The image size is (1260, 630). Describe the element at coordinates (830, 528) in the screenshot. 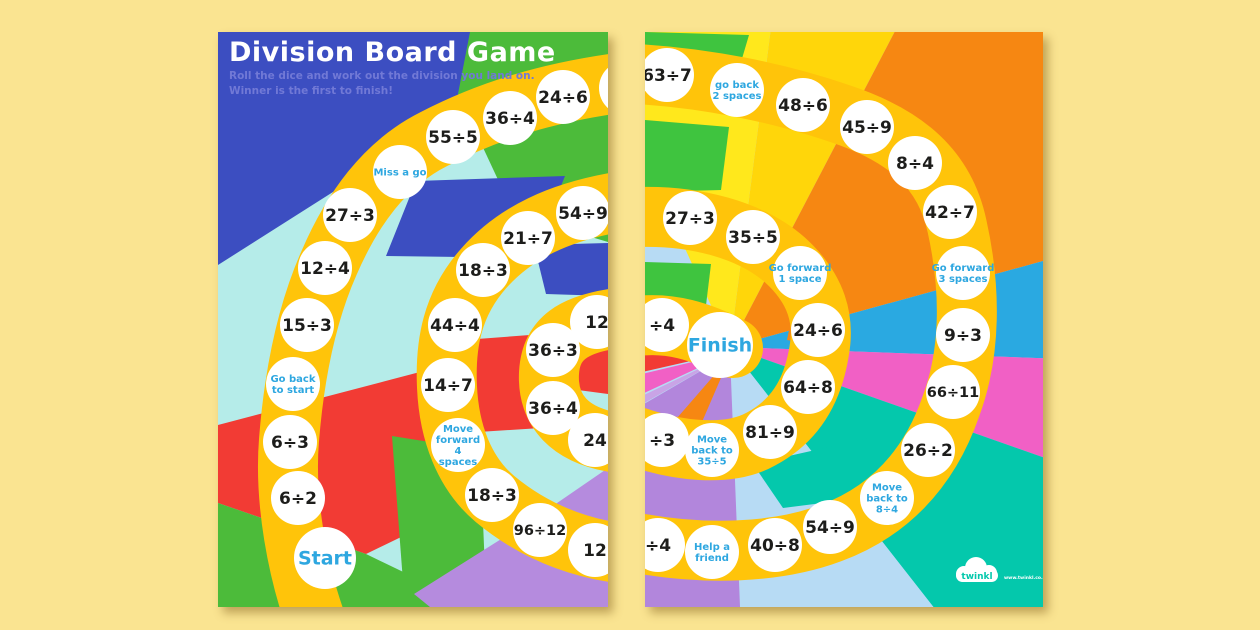

I see `board-space-label: 54÷9` at that location.